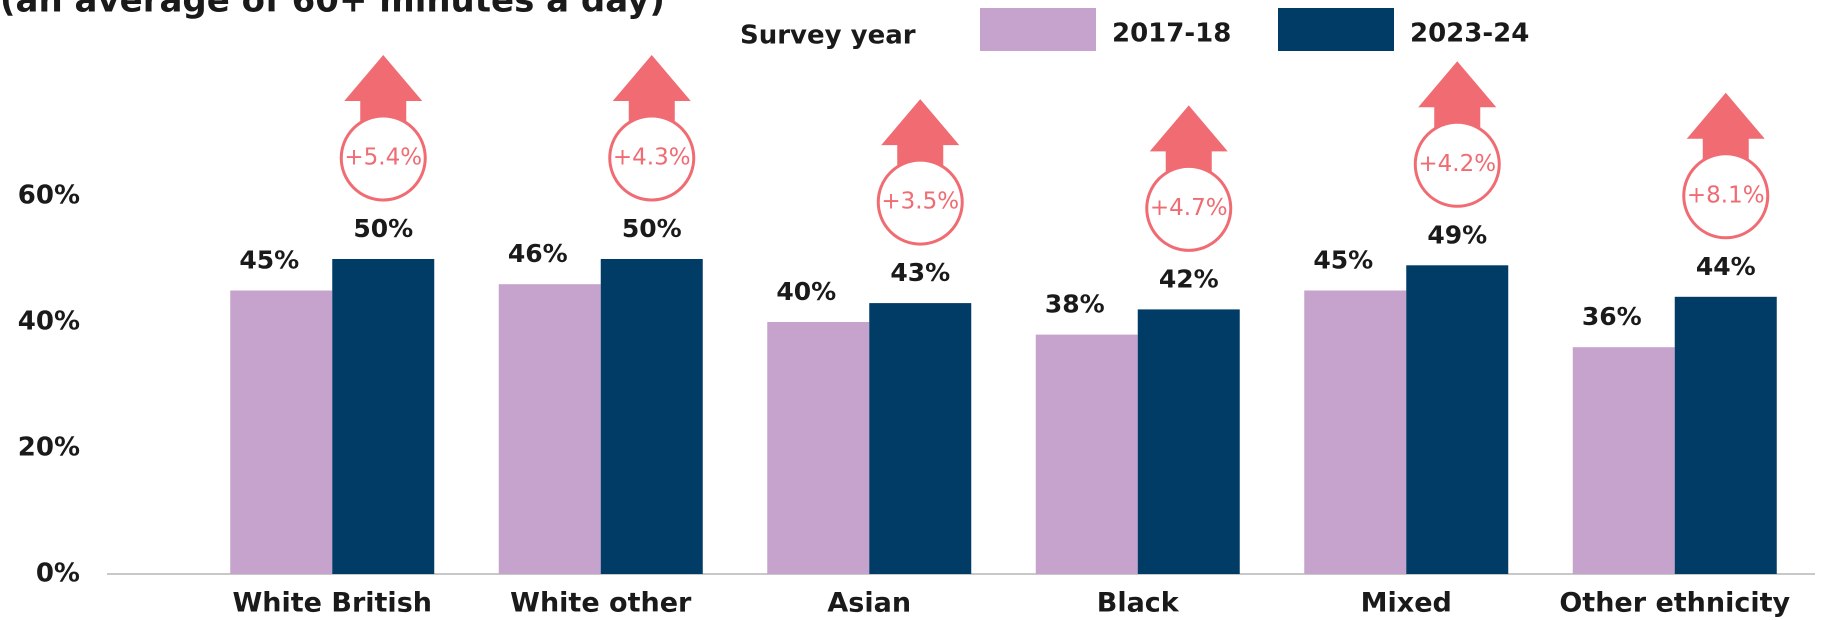 The width and height of the screenshot is (1822, 620). I want to click on annotation: +4.7%, so click(1189, 208).